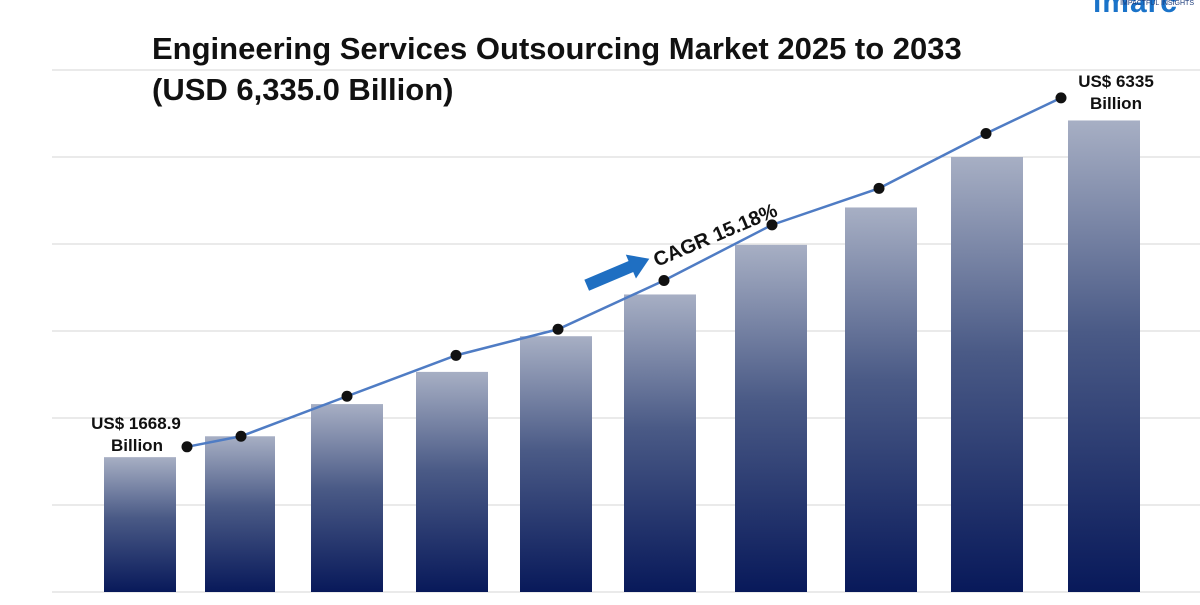  What do you see at coordinates (1116, 81) in the screenshot?
I see `end-value-label: US$ 6335` at bounding box center [1116, 81].